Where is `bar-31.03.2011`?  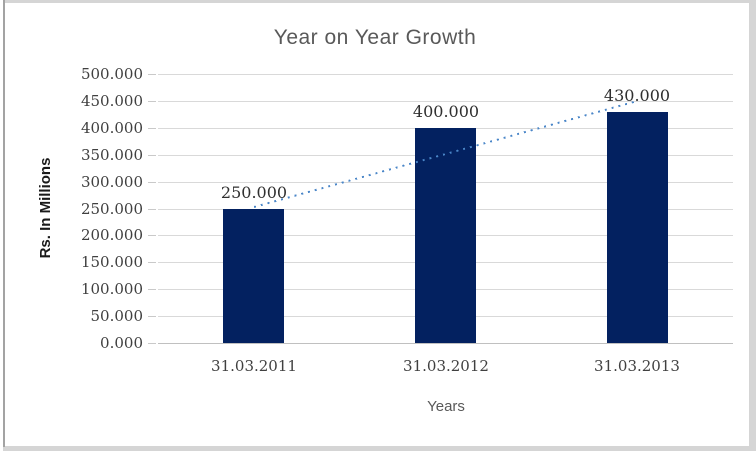
bar-31.03.2011 is located at coordinates (253, 276).